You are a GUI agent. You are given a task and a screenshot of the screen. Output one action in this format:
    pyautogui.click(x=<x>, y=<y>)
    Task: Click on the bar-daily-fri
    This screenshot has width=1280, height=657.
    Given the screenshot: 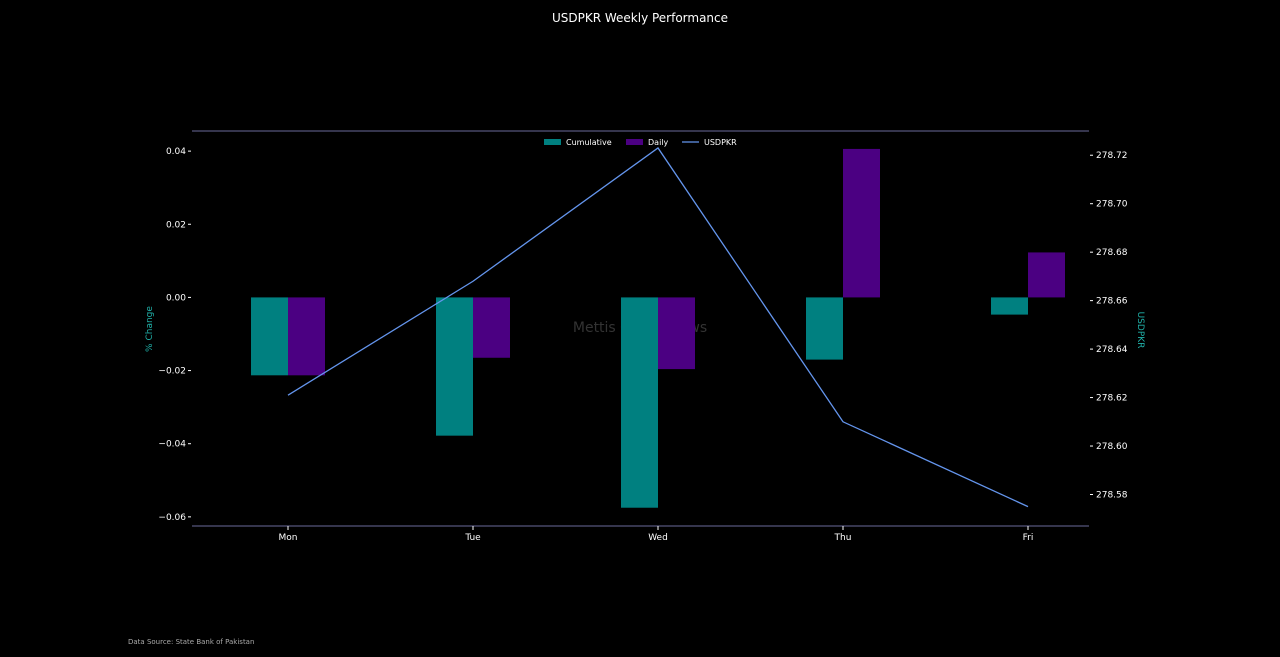 What is the action you would take?
    pyautogui.click(x=1046, y=275)
    